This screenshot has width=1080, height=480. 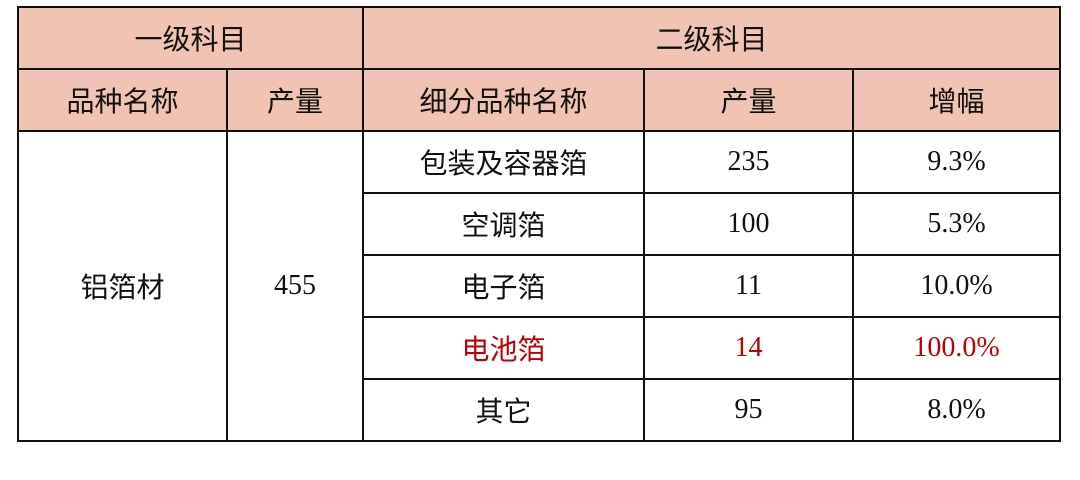 I want to click on header-row-columns: 品种名称 产量 细分品种名称 产量 增幅, so click(x=539, y=100).